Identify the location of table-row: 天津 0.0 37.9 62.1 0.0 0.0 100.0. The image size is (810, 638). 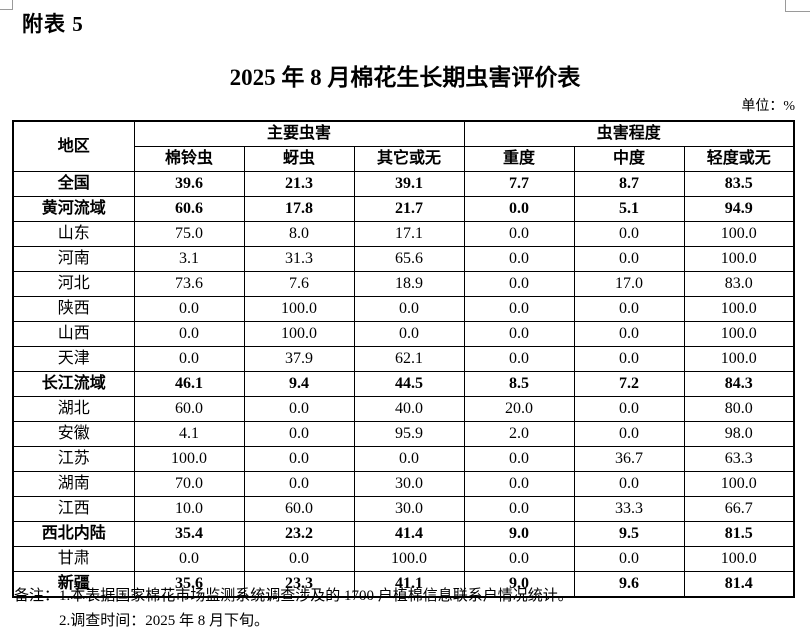
(403, 359).